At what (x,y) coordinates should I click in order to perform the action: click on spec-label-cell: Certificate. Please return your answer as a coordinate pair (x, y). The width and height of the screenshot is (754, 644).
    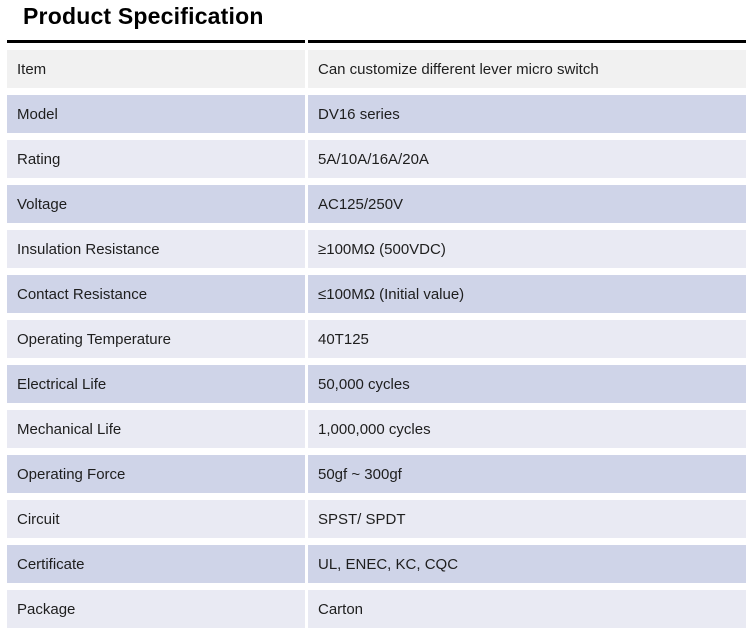
    Looking at the image, I should click on (156, 564).